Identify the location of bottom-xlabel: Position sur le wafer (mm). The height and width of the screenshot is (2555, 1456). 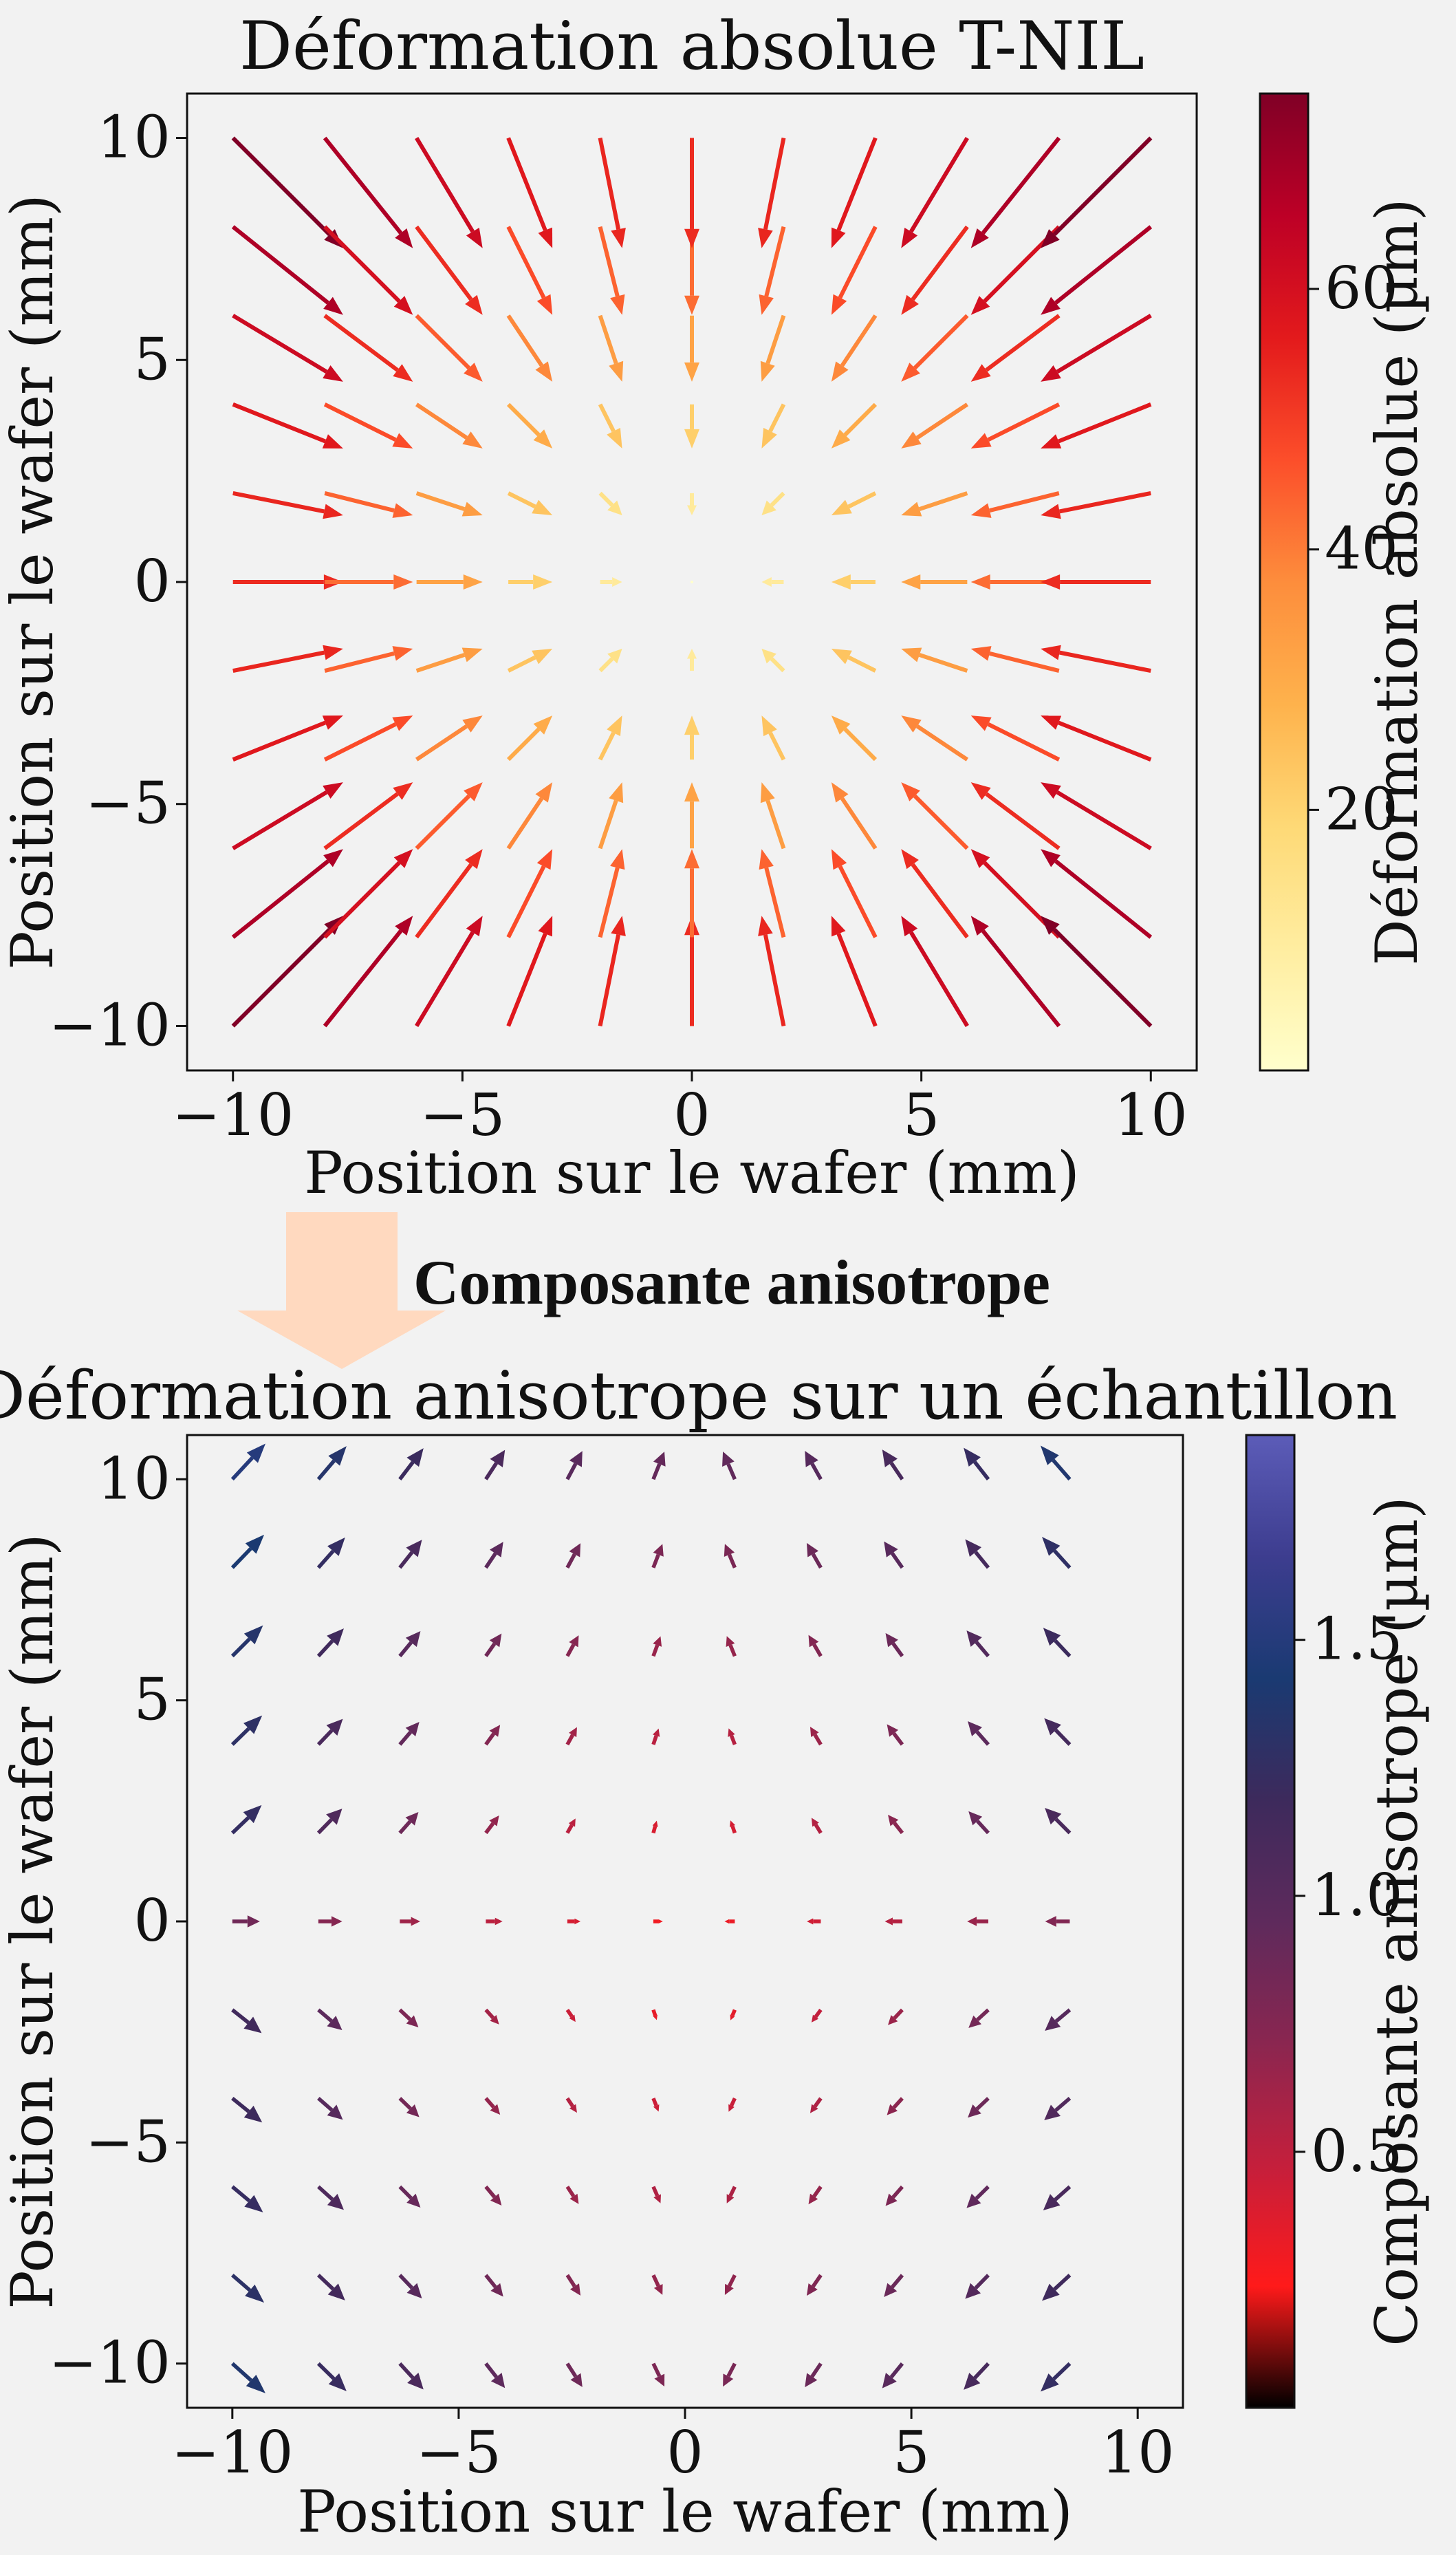
(684, 2511).